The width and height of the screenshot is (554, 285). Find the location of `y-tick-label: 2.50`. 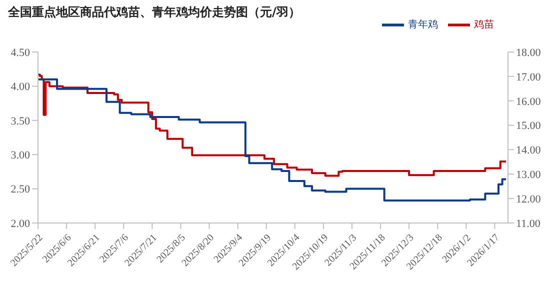

y-tick-label: 2.50 is located at coordinates (20, 190).